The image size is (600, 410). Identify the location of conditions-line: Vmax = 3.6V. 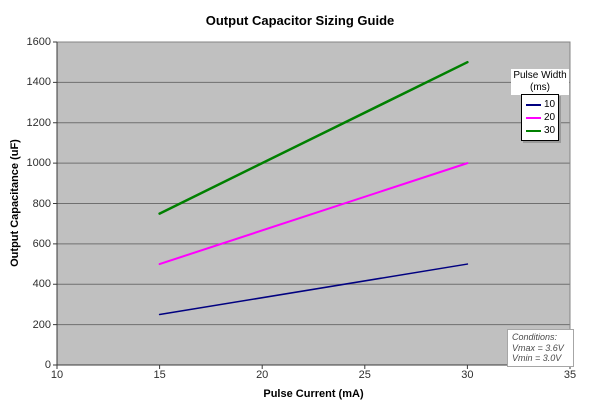
(538, 347).